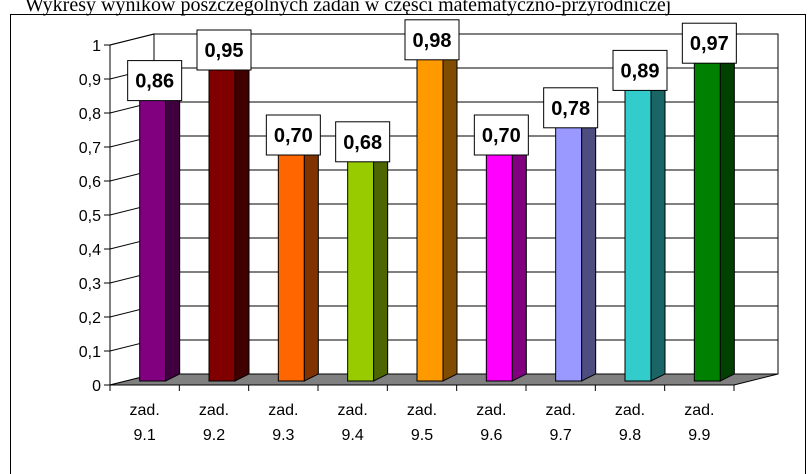  What do you see at coordinates (90, 250) in the screenshot?
I see `y-tick-label: 0,4` at bounding box center [90, 250].